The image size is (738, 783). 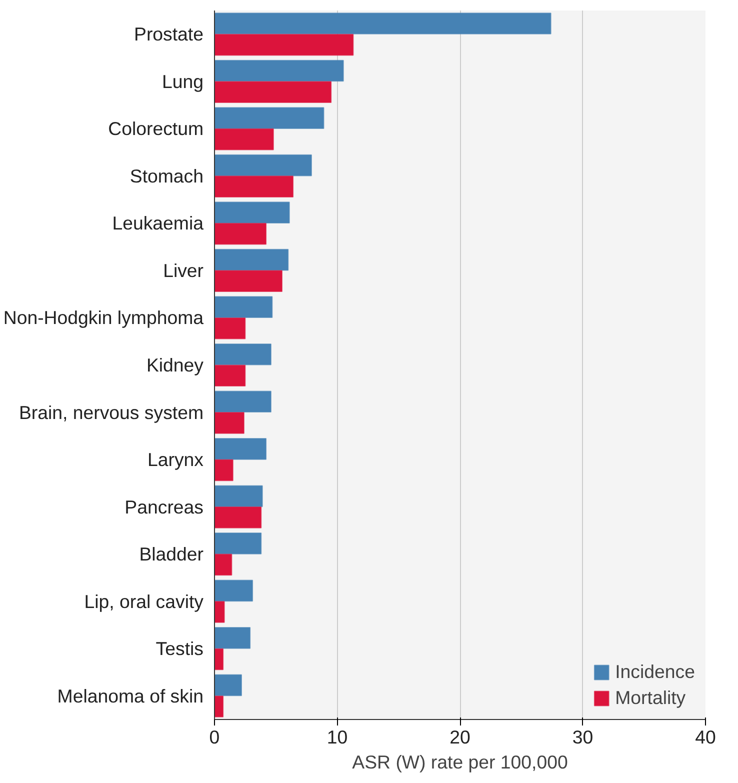 What do you see at coordinates (130, 695) in the screenshot?
I see `y-tick-label: Melanoma of skin` at bounding box center [130, 695].